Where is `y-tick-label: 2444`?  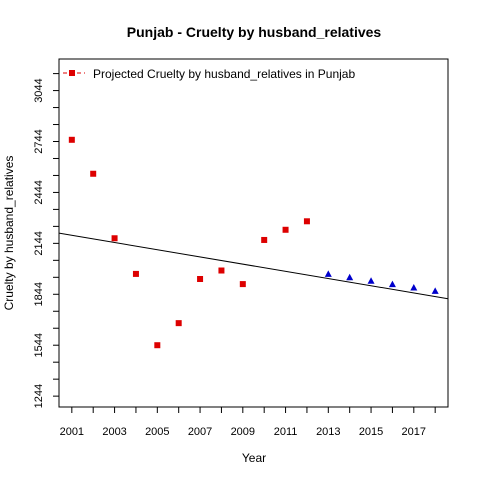 y-tick-label: 2444 is located at coordinates (39, 192).